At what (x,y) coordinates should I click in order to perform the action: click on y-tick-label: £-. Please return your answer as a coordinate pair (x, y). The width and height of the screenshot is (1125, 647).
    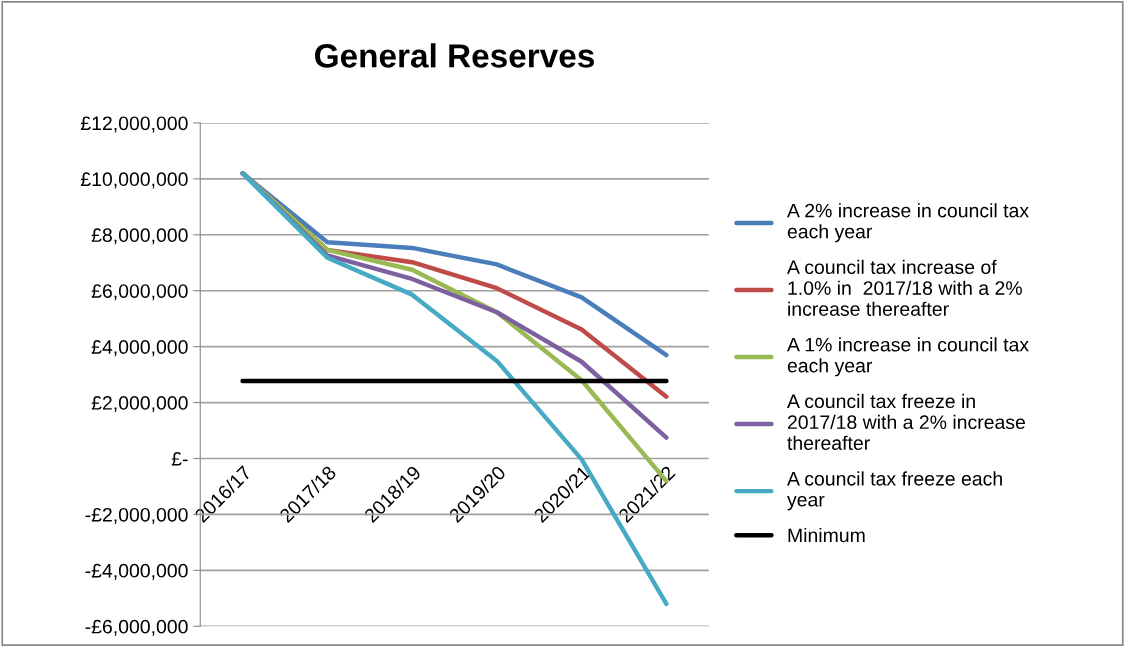
    Looking at the image, I should click on (179, 458).